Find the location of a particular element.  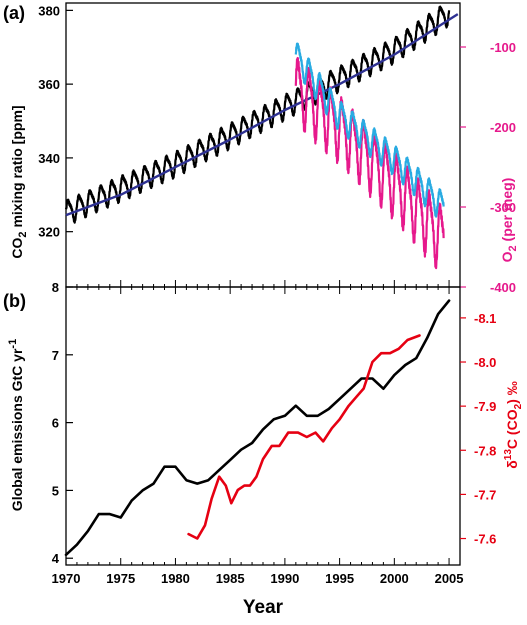

o2-axis-title: O2 (per meg) is located at coordinates (509, 220).